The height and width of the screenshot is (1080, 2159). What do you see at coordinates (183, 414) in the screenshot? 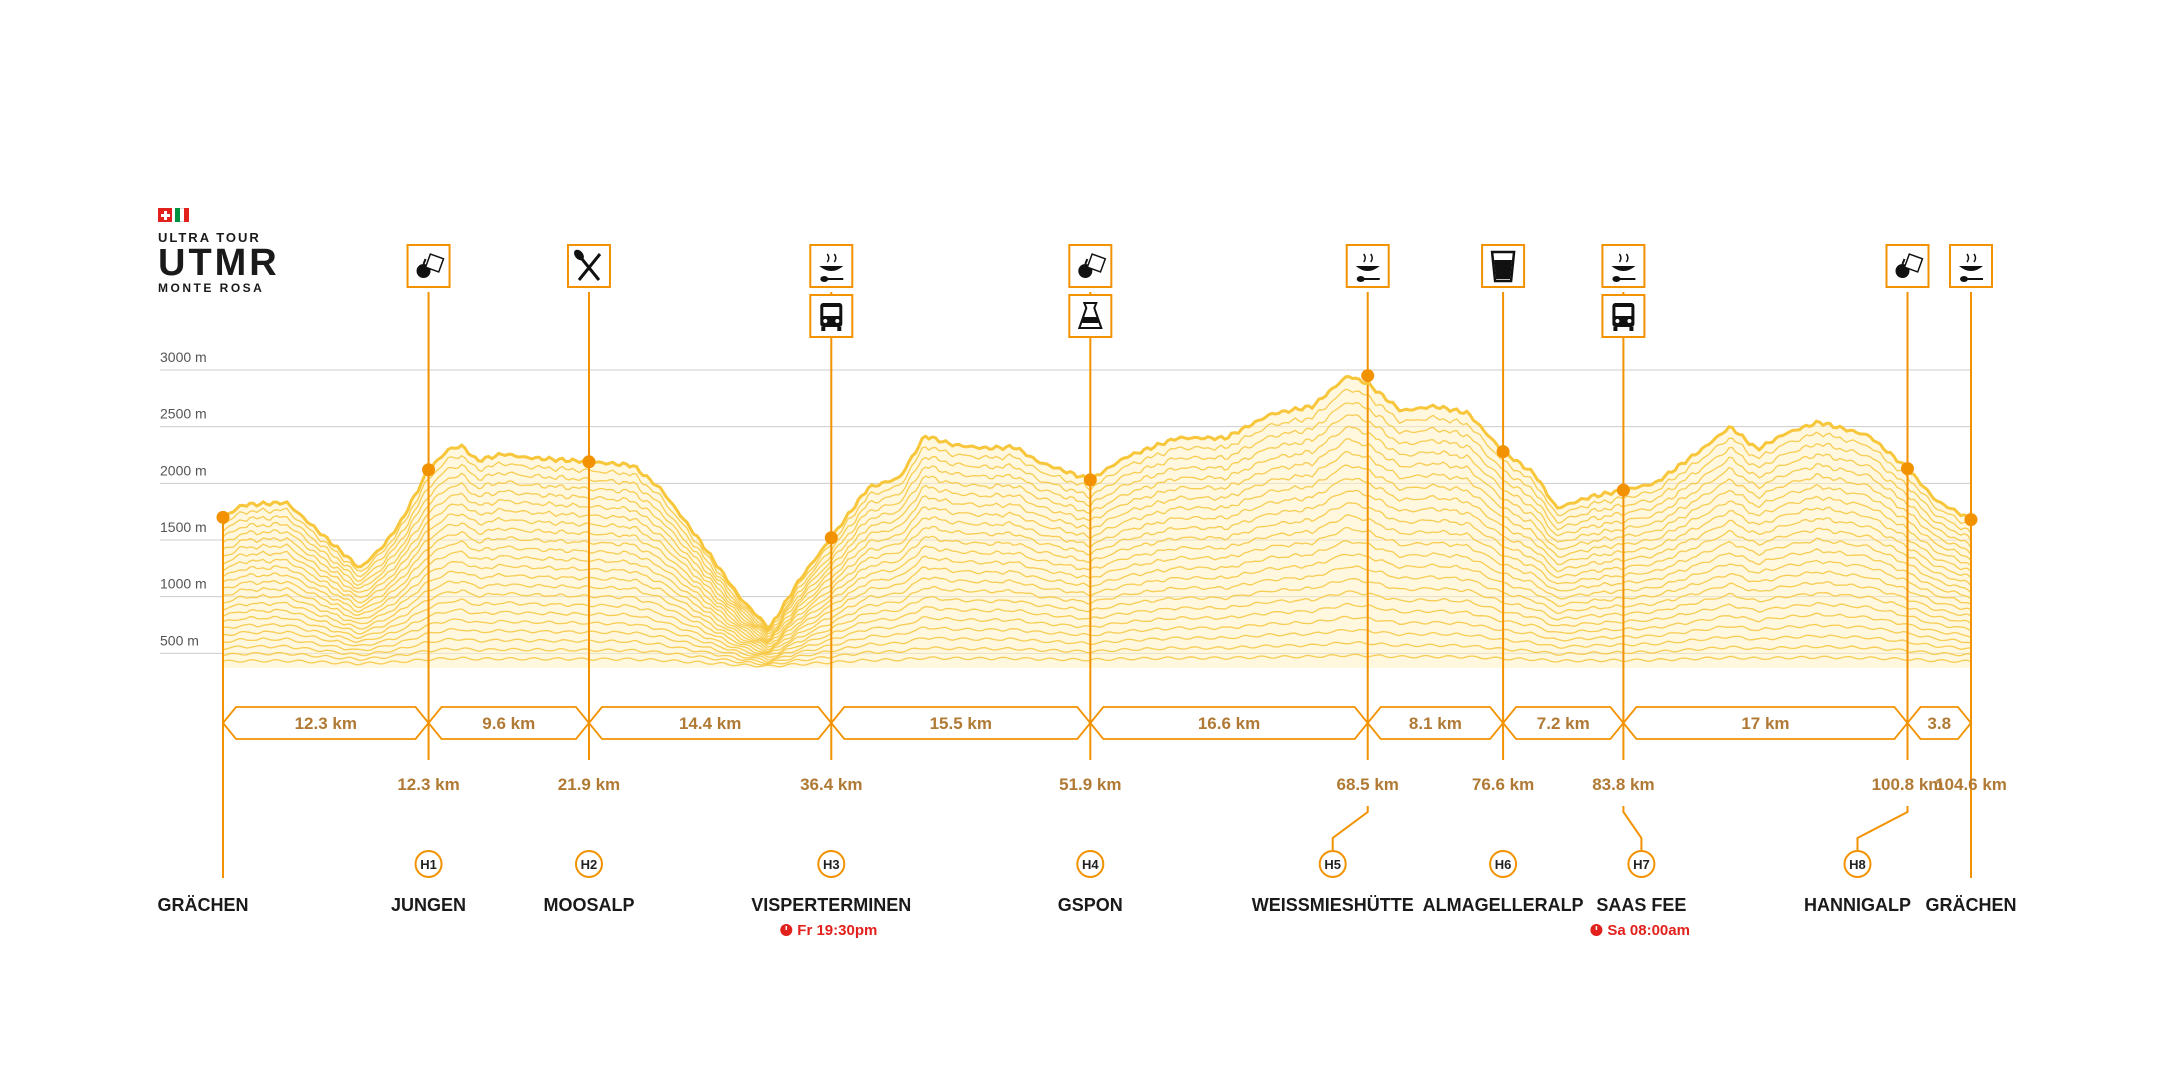
I see `y-tick-label: 2500 m` at bounding box center [183, 414].